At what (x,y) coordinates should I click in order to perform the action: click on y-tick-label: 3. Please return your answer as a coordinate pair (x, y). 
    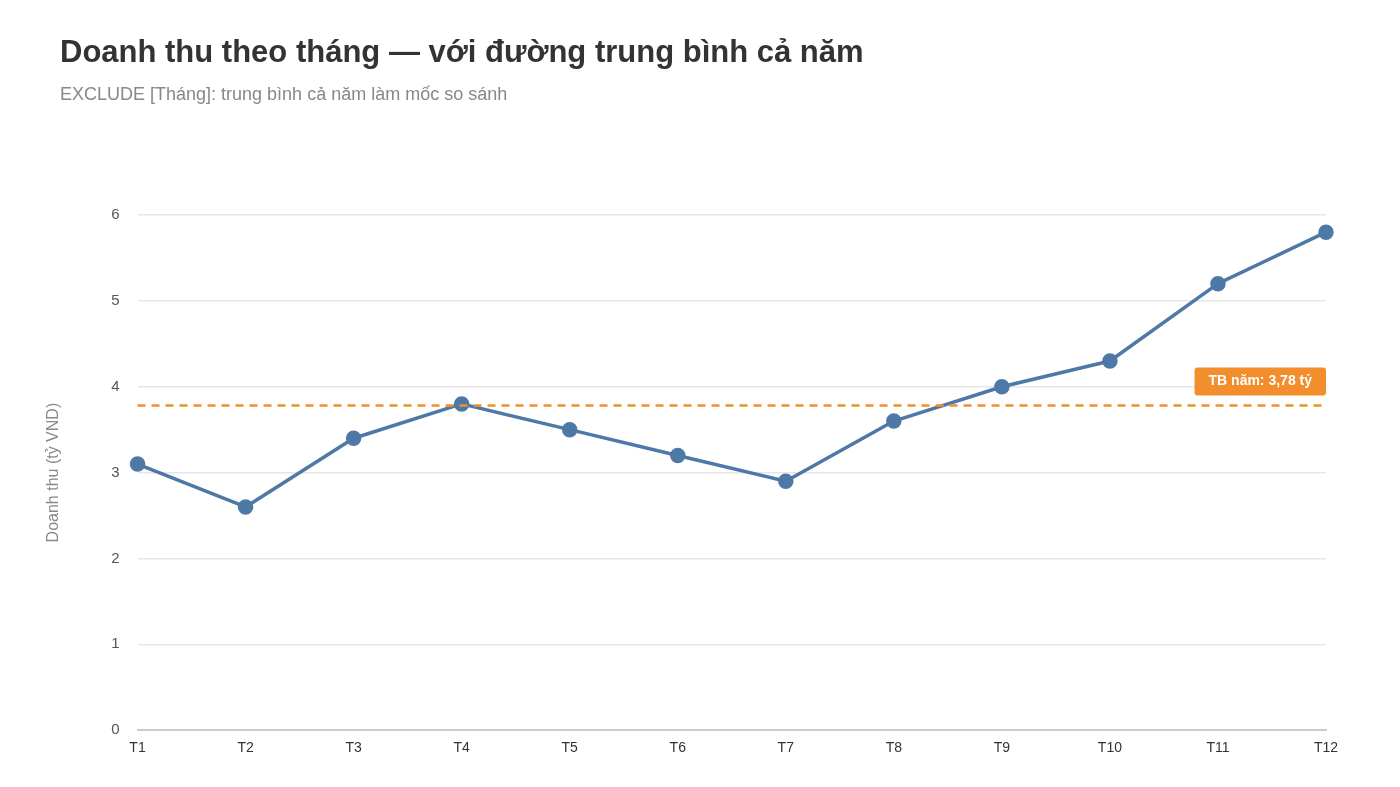
    Looking at the image, I should click on (115, 471).